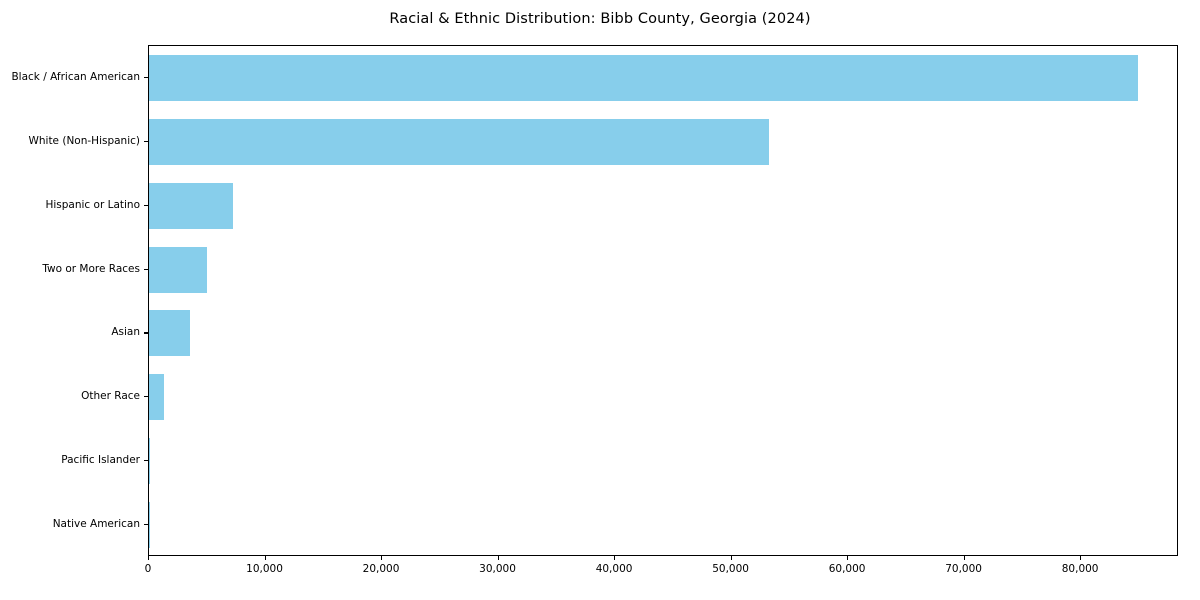 Image resolution: width=1200 pixels, height=600 pixels. What do you see at coordinates (157, 397) in the screenshot?
I see `bar-other-race` at bounding box center [157, 397].